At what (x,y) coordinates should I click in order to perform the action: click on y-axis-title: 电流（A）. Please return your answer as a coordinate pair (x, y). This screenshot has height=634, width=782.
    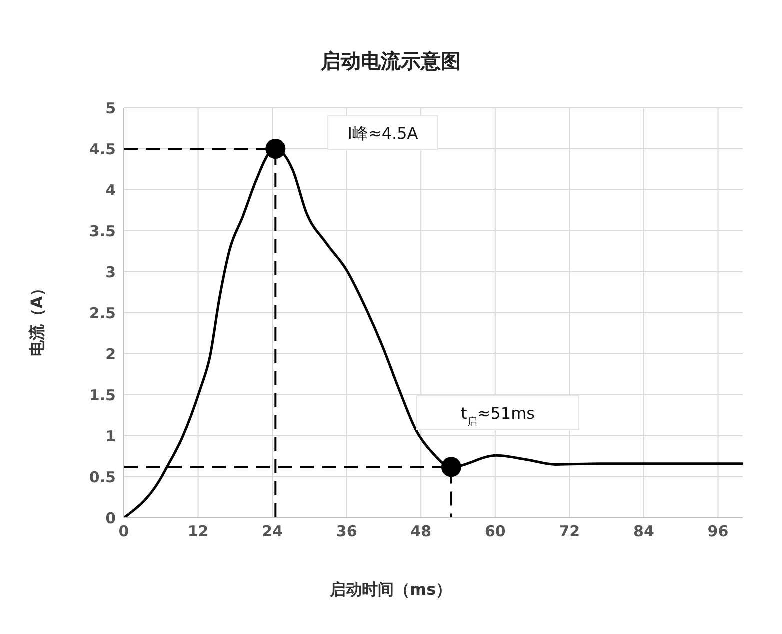
    Looking at the image, I should click on (38, 319).